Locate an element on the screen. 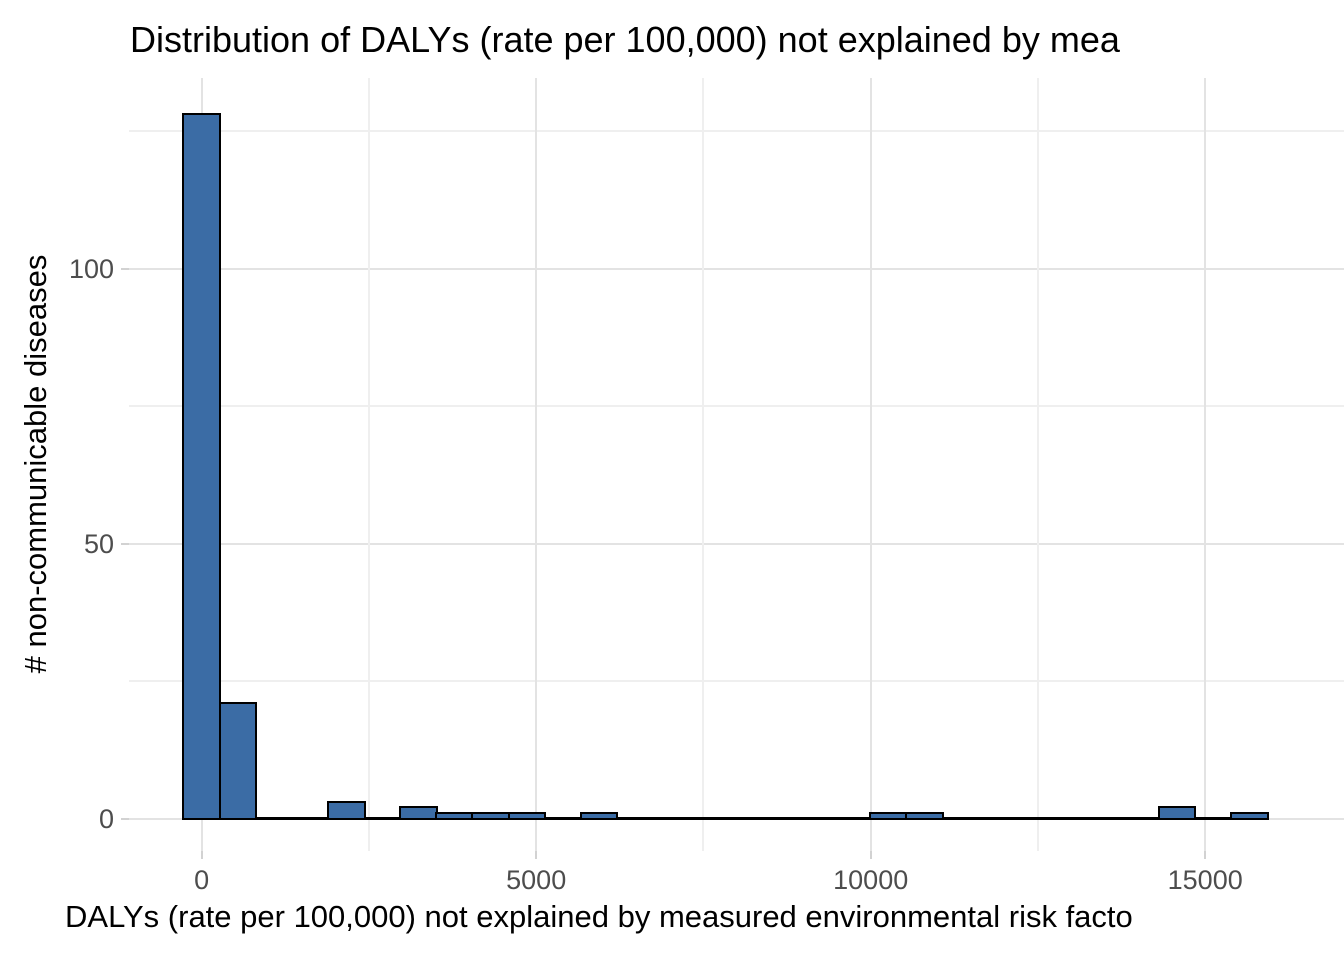  y-tick-label: 0 is located at coordinates (106, 818).